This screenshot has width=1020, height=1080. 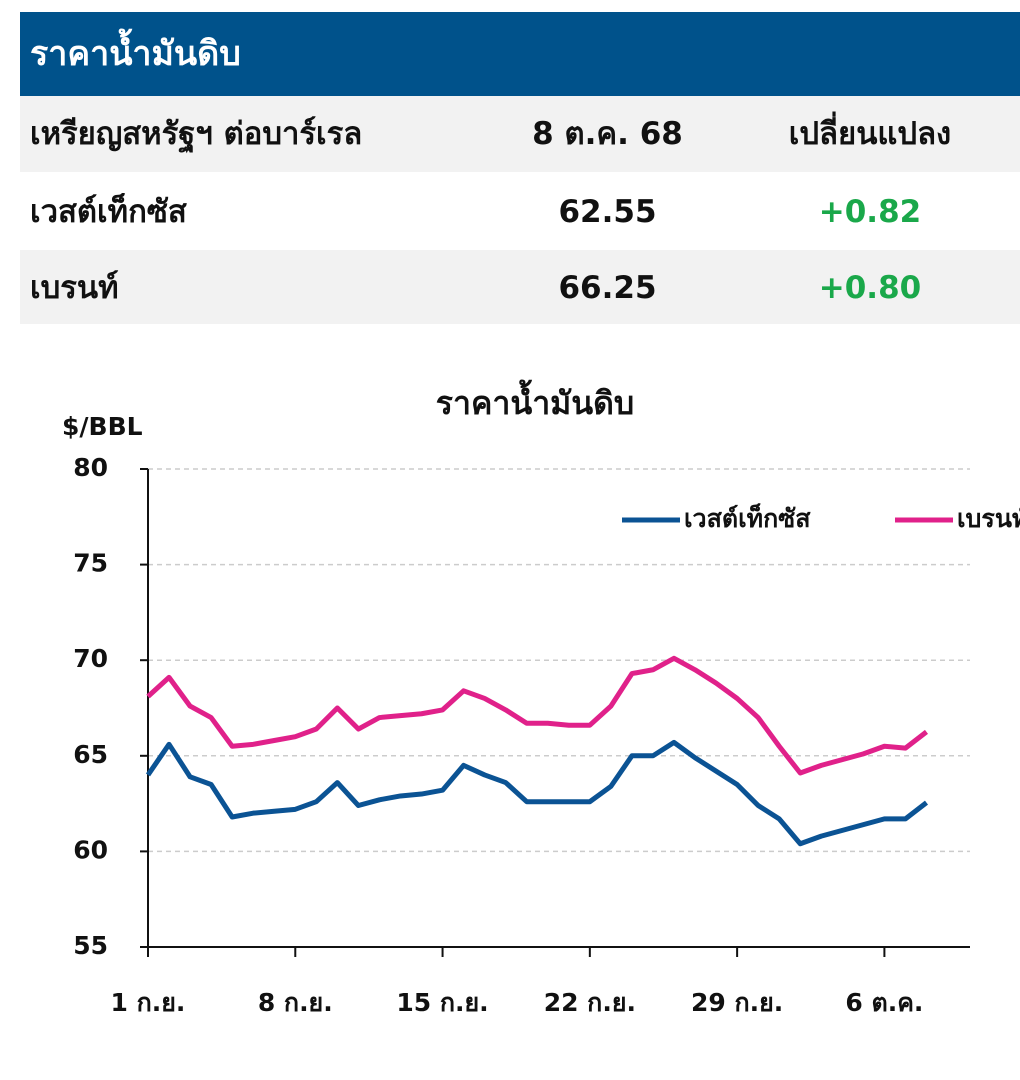 I want to click on y-tick-label: 60, so click(x=90, y=849).